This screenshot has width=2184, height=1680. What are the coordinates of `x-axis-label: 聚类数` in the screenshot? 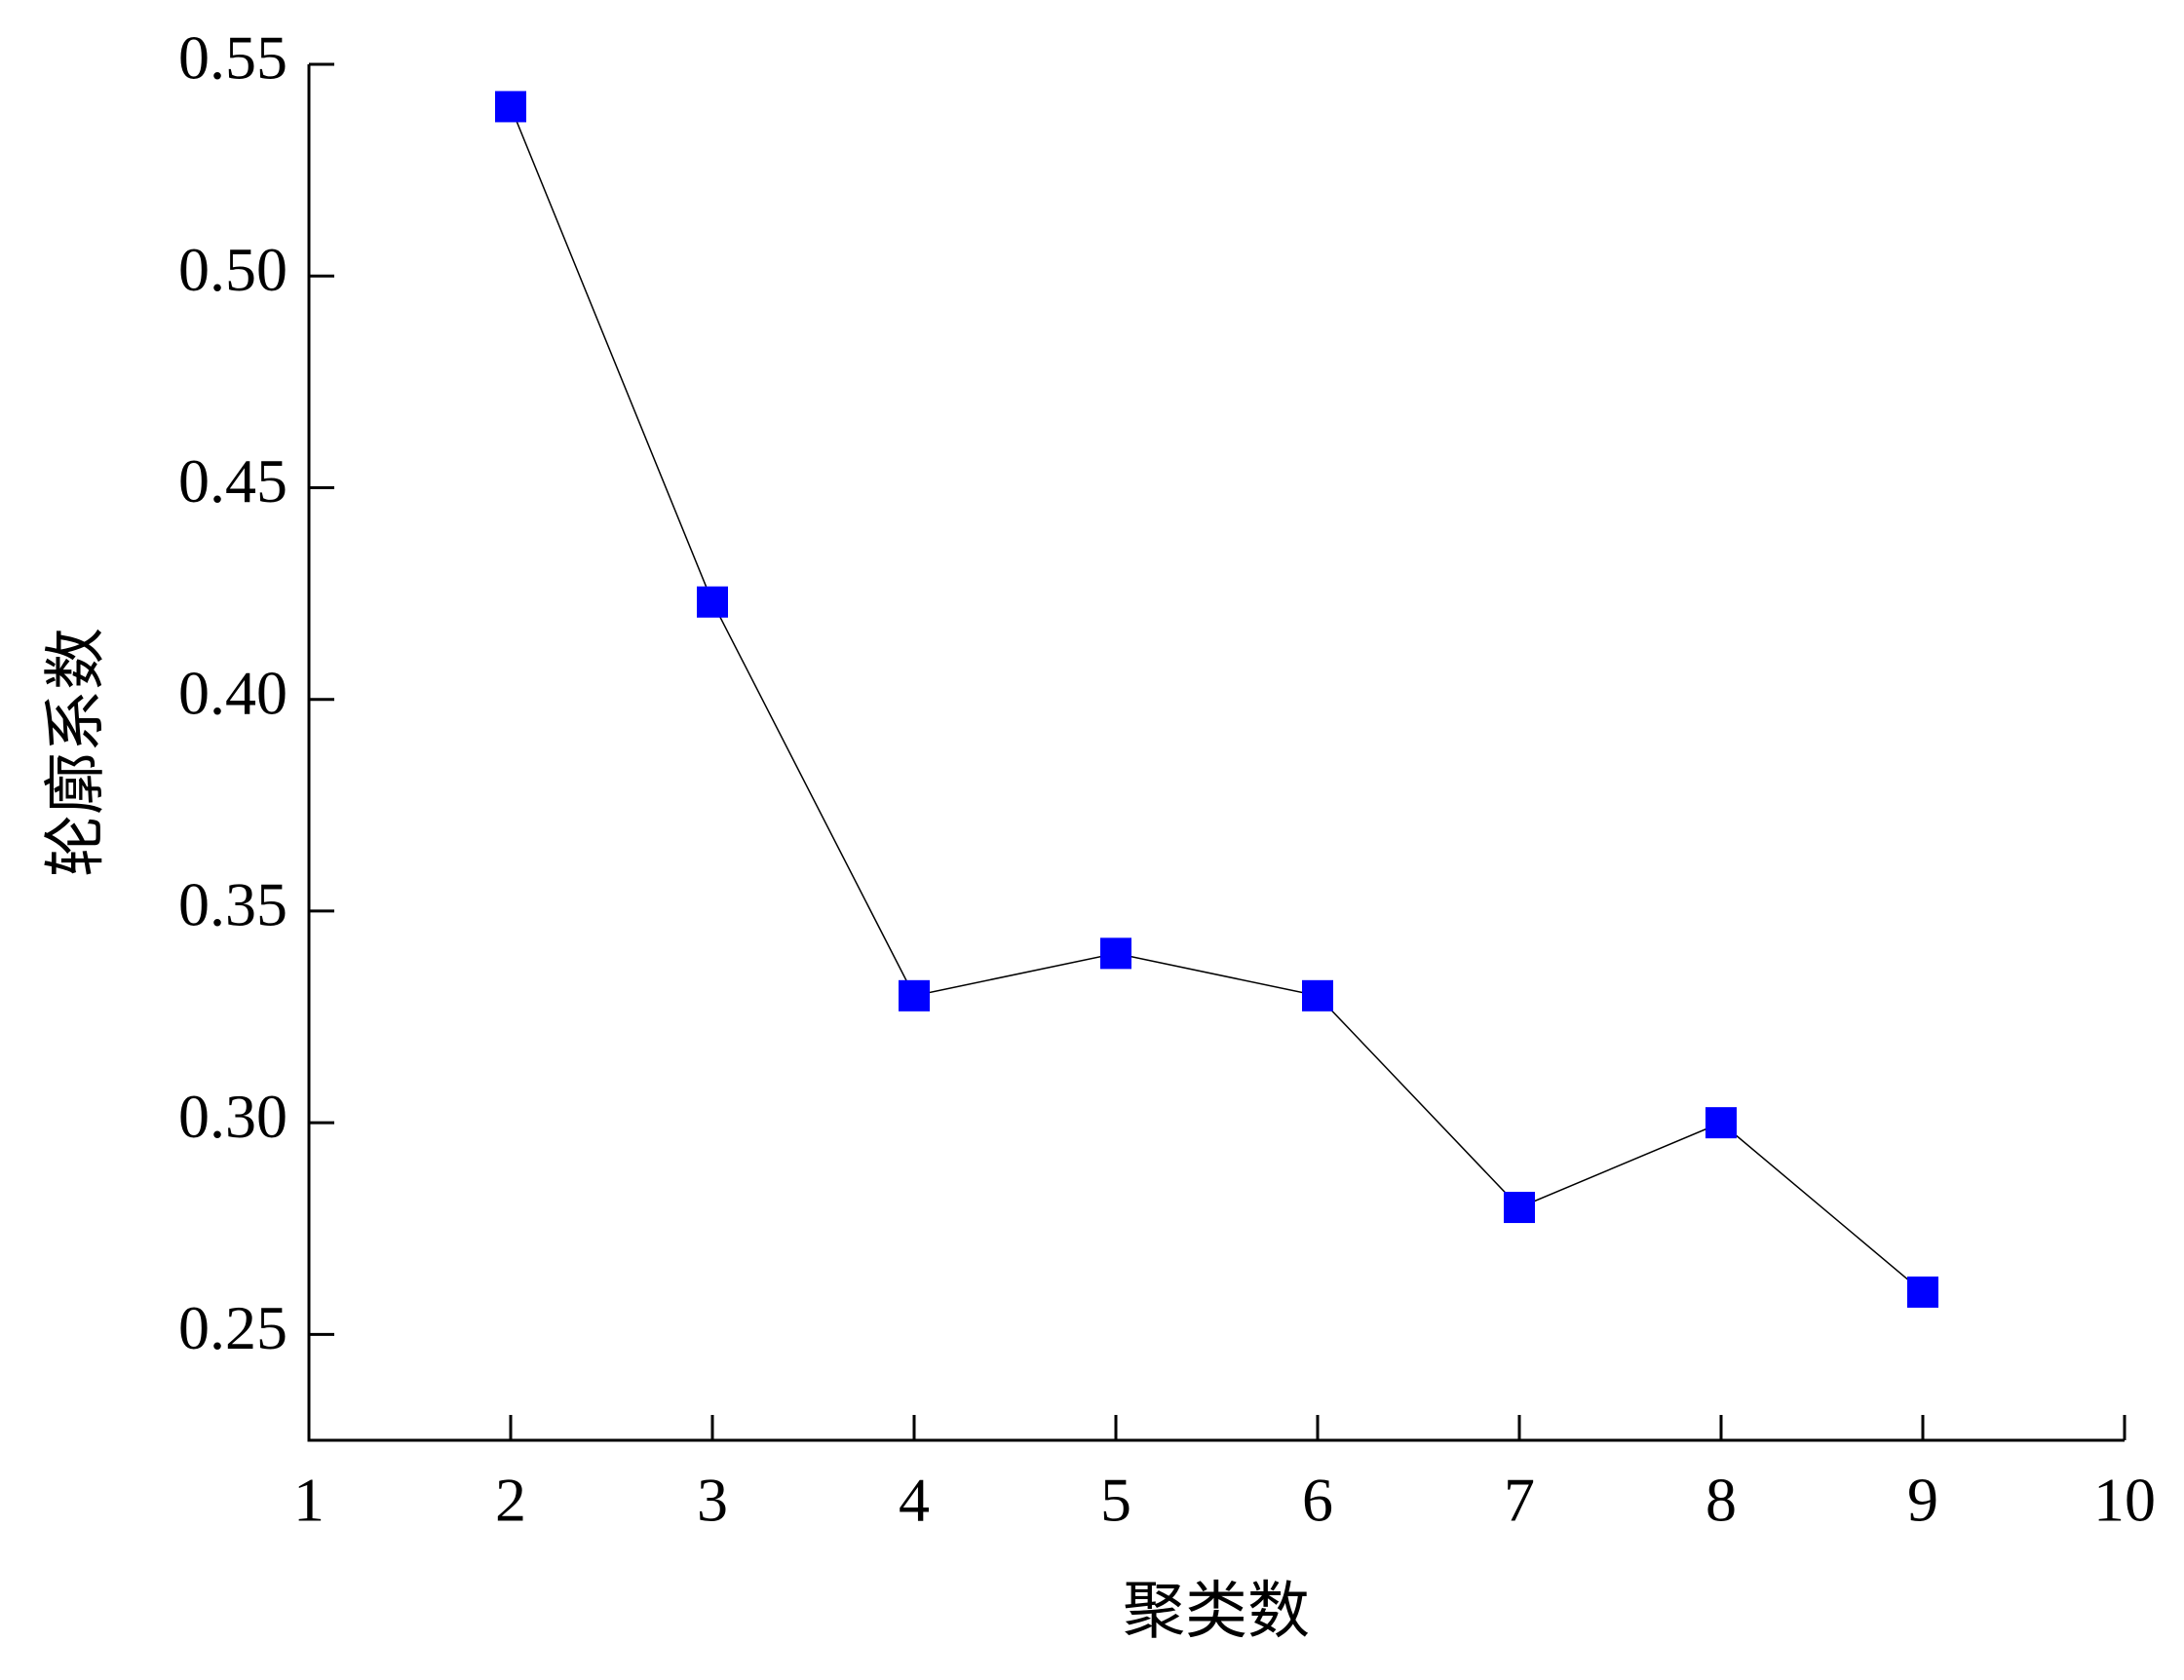 It's located at (1216, 1611).